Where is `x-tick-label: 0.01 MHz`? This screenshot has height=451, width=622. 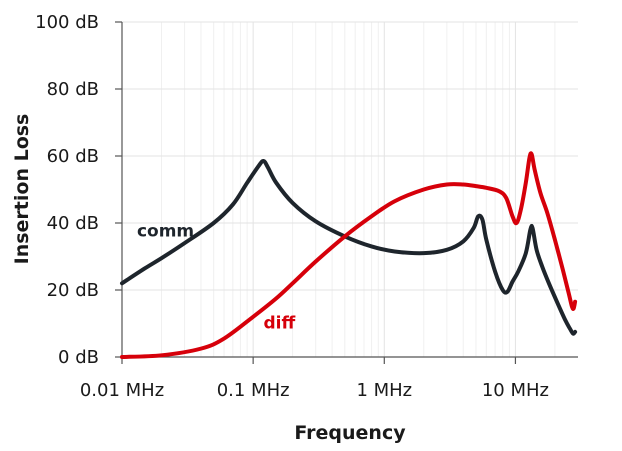
x-tick-label: 0.01 MHz is located at coordinates (122, 390).